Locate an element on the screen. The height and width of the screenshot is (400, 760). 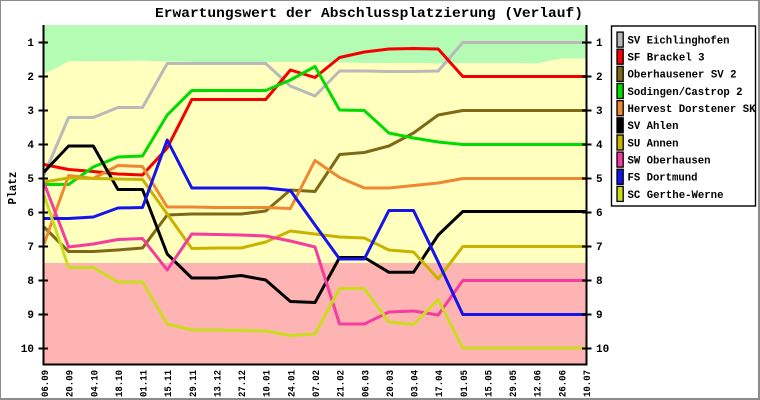
svg-text: Hervest Dorstener SK is located at coordinates (692, 110).